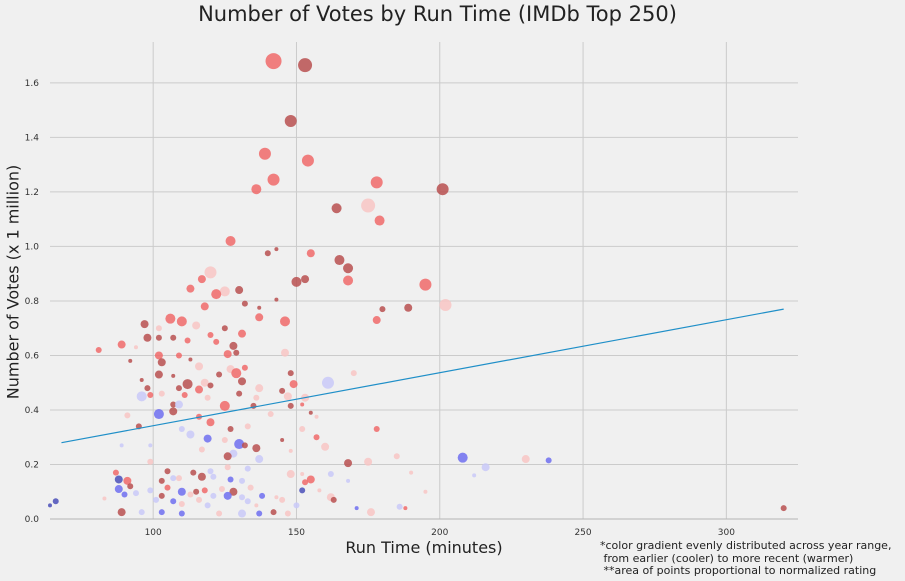 This screenshot has height=581, width=905. What do you see at coordinates (439, 533) in the screenshot?
I see `x-tick-label: 200` at bounding box center [439, 533].